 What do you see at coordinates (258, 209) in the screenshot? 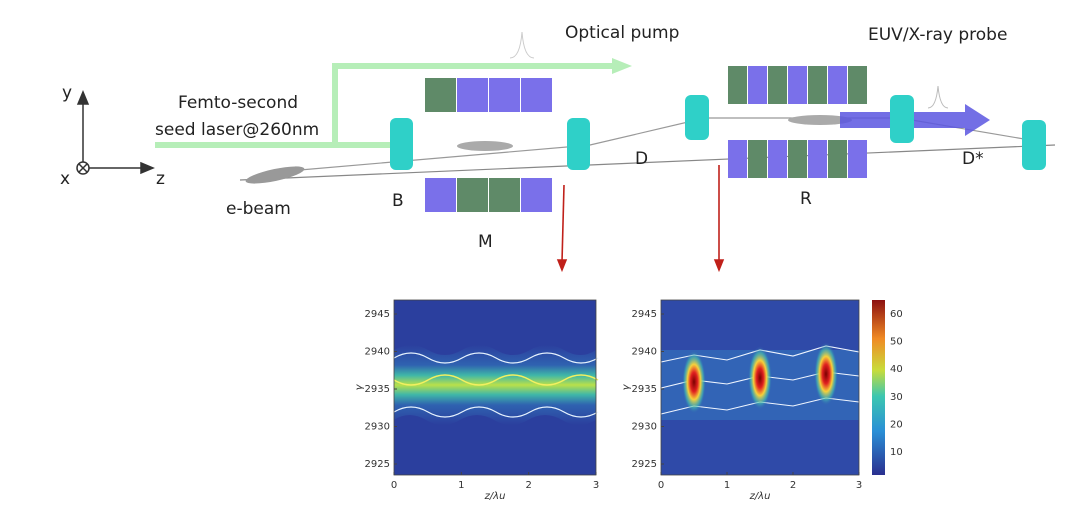
I see `label: e-beam` at bounding box center [258, 209].